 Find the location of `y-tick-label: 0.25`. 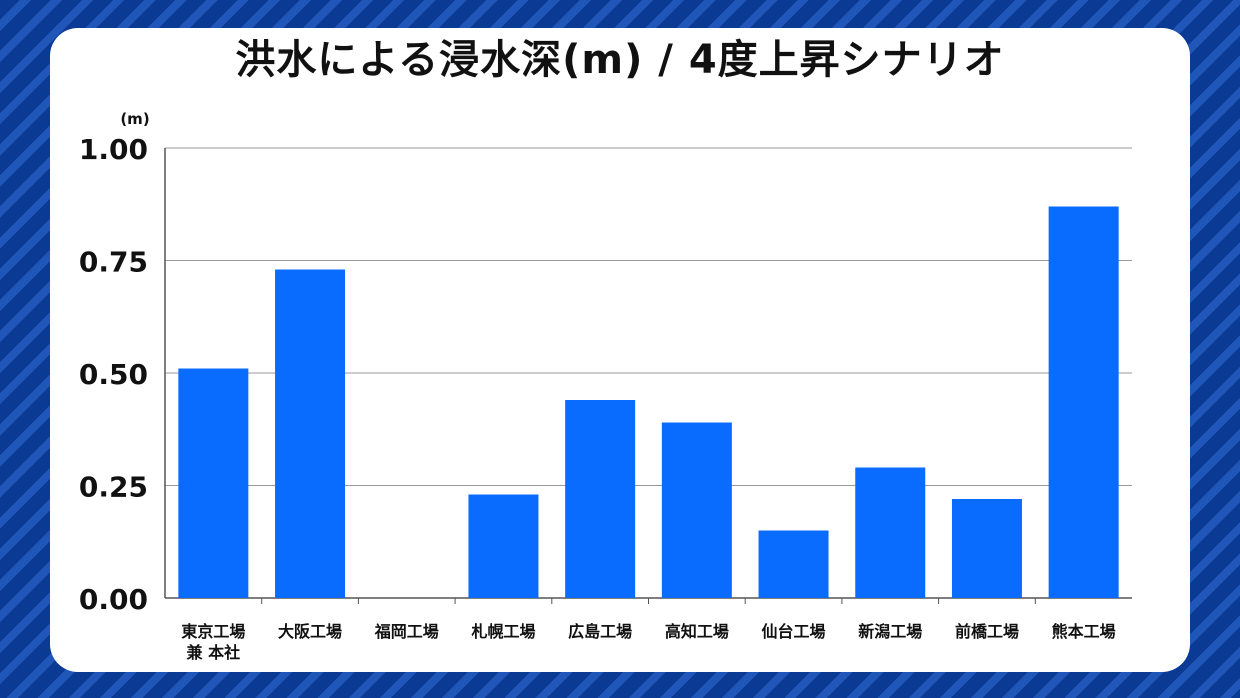

y-tick-label: 0.25 is located at coordinates (113, 487).